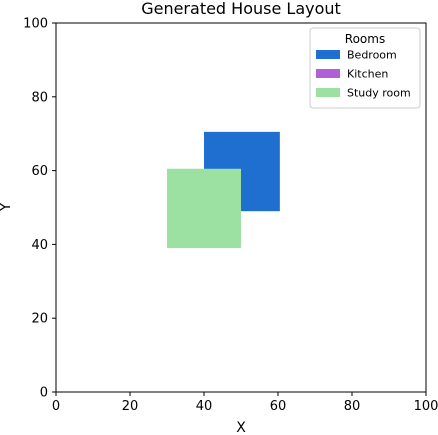 This screenshot has width=438, height=435. I want to click on y-tick-label: 80, so click(39, 97).